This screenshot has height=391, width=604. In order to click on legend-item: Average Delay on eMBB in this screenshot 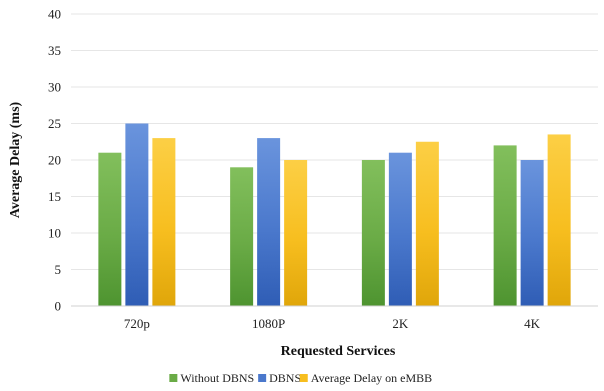, I will do `click(365, 378)`.